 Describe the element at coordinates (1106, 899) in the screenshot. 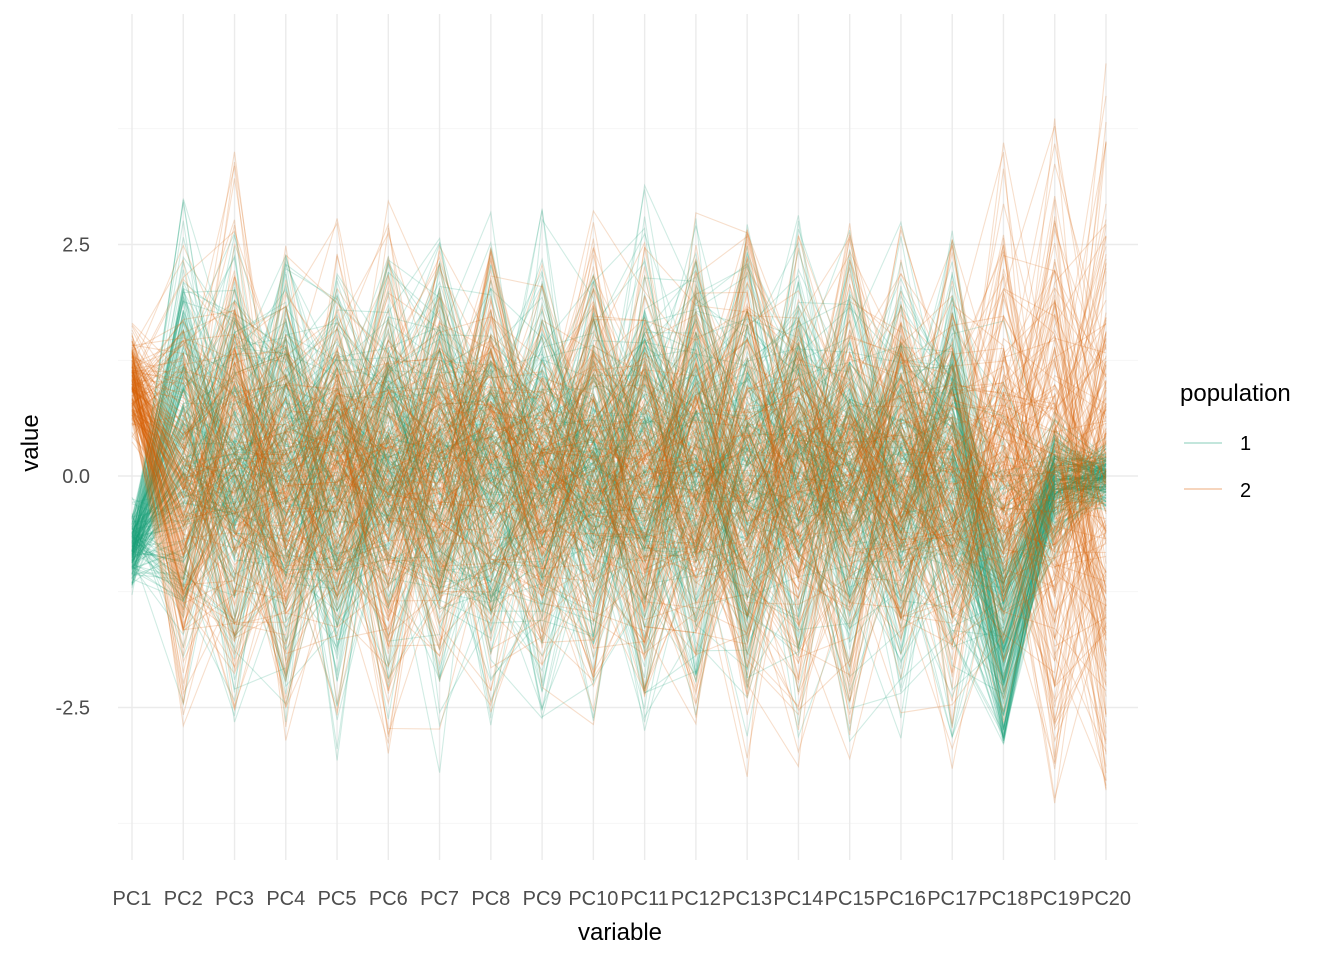

I see `x-tick-label: PC20` at that location.